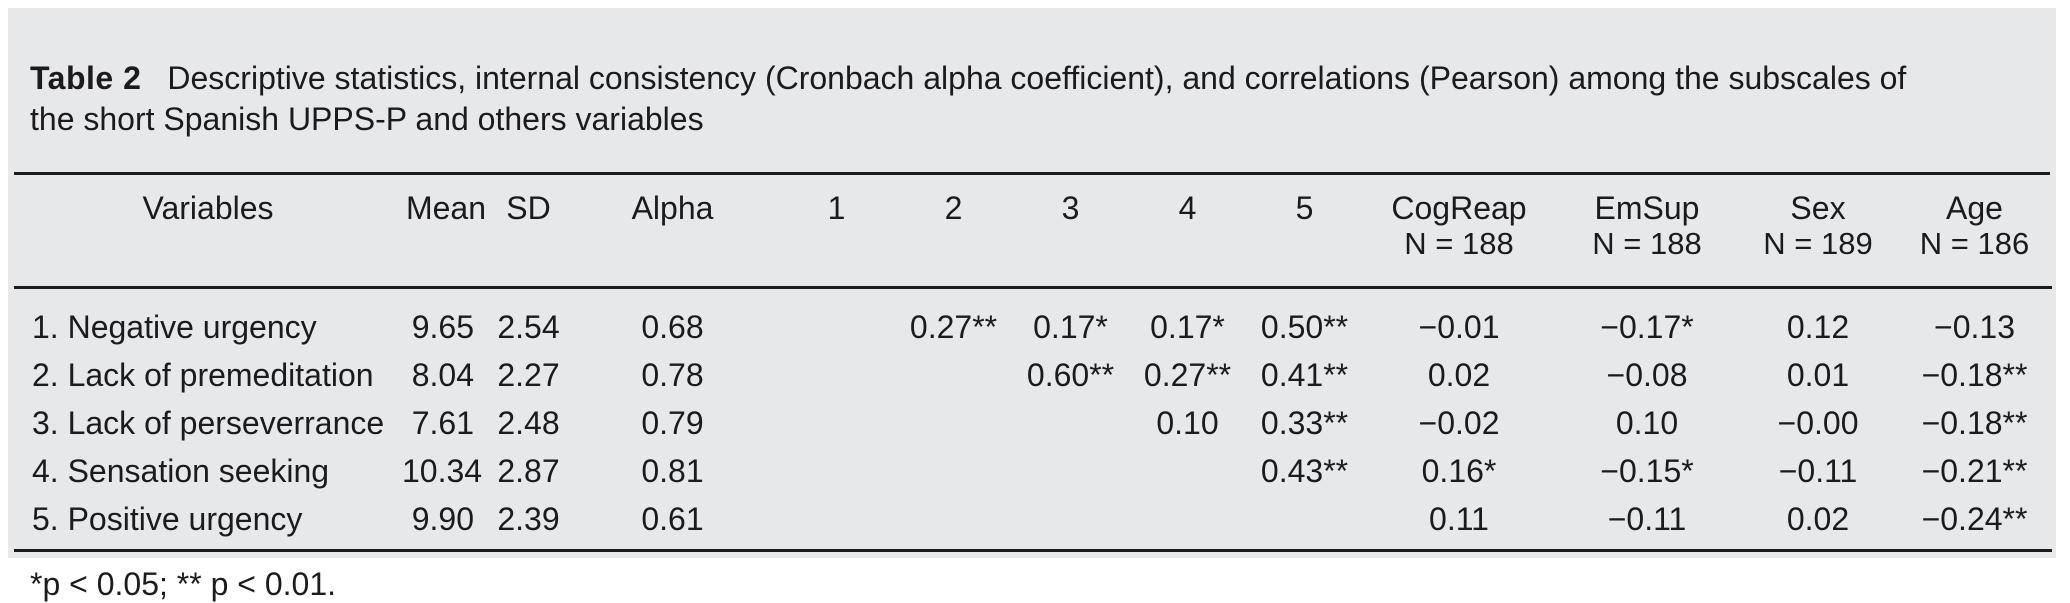 This screenshot has height=603, width=2070. What do you see at coordinates (1304, 232) in the screenshot?
I see `column-header-c5: 5` at bounding box center [1304, 232].